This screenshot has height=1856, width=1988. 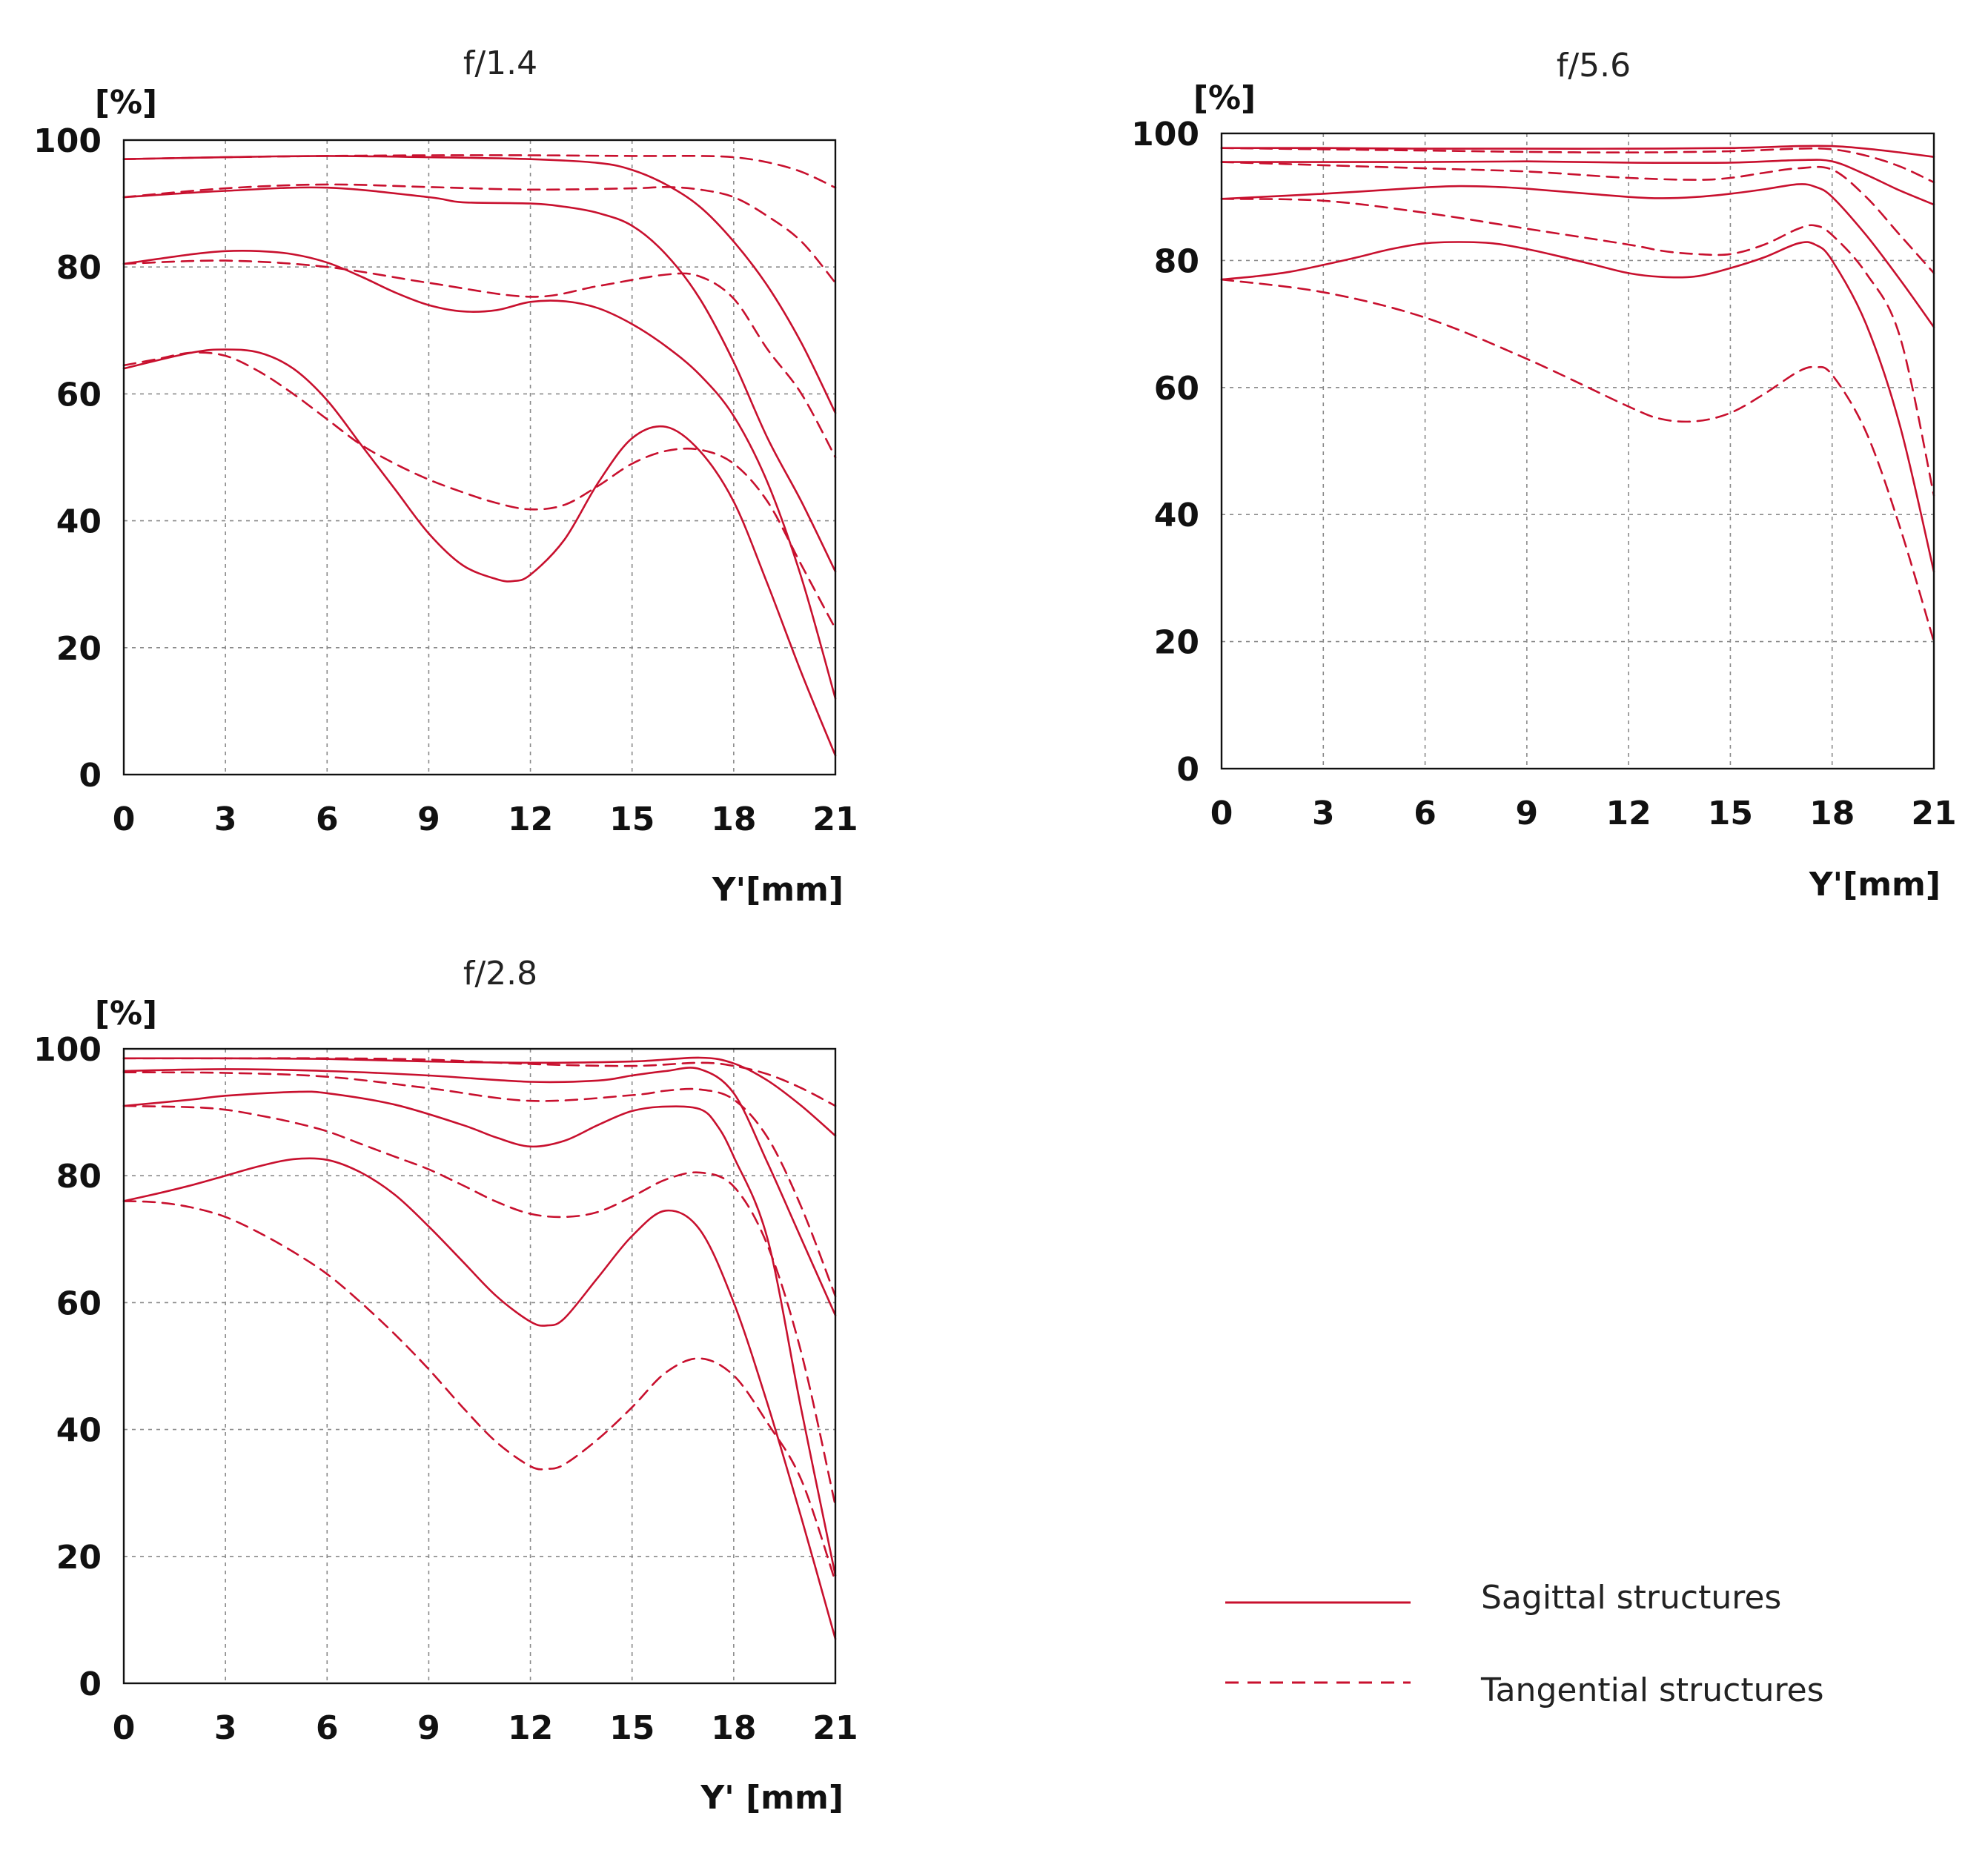 What do you see at coordinates (1631, 1598) in the screenshot?
I see `legend-sagittal-label: Sagittal structures` at bounding box center [1631, 1598].